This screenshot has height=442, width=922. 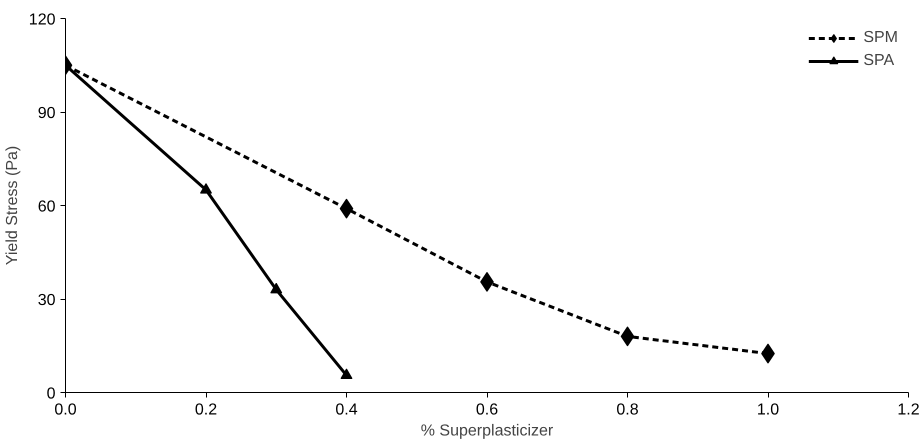 What do you see at coordinates (65, 410) in the screenshot?
I see `x-tick-label: 0.0` at bounding box center [65, 410].